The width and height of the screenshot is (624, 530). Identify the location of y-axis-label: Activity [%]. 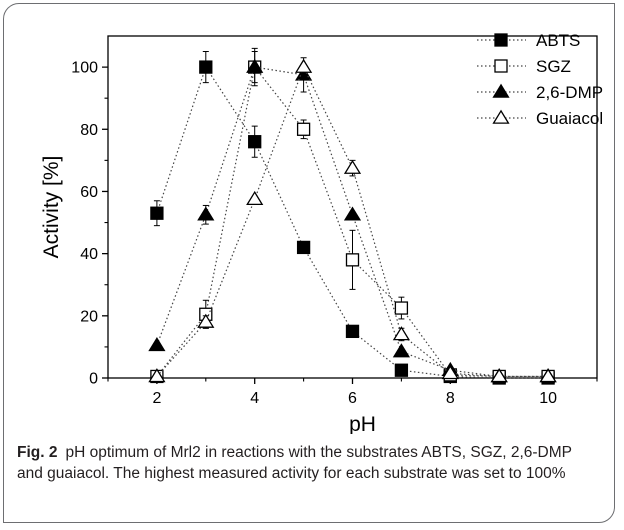
(51, 207).